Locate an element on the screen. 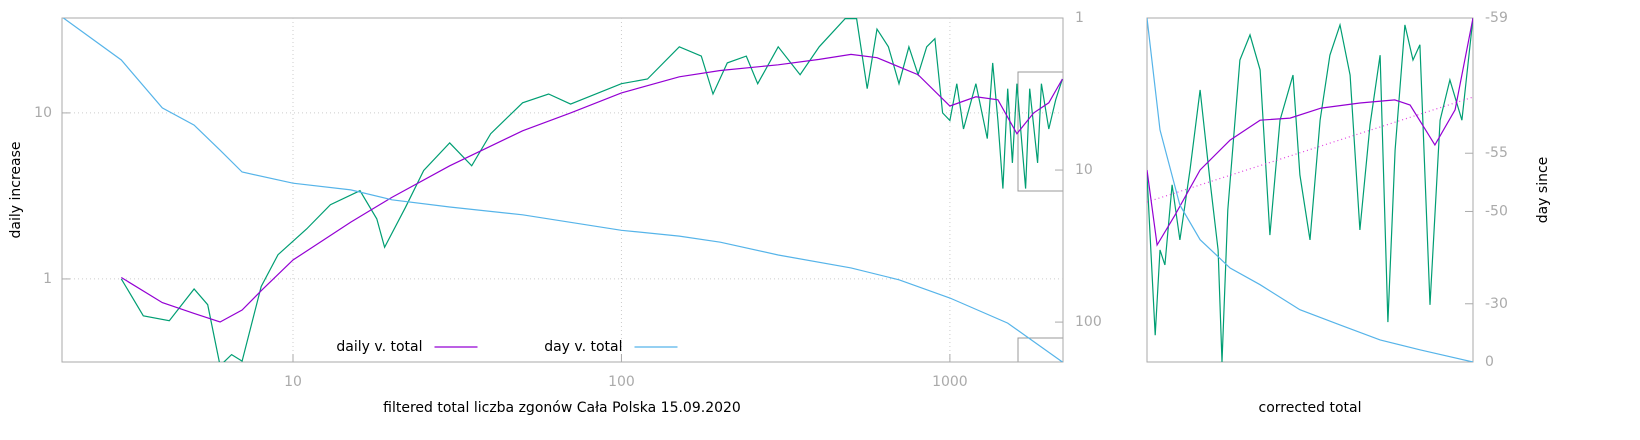 This screenshot has width=1640, height=440. y2-tick-label: -59 is located at coordinates (1496, 18).